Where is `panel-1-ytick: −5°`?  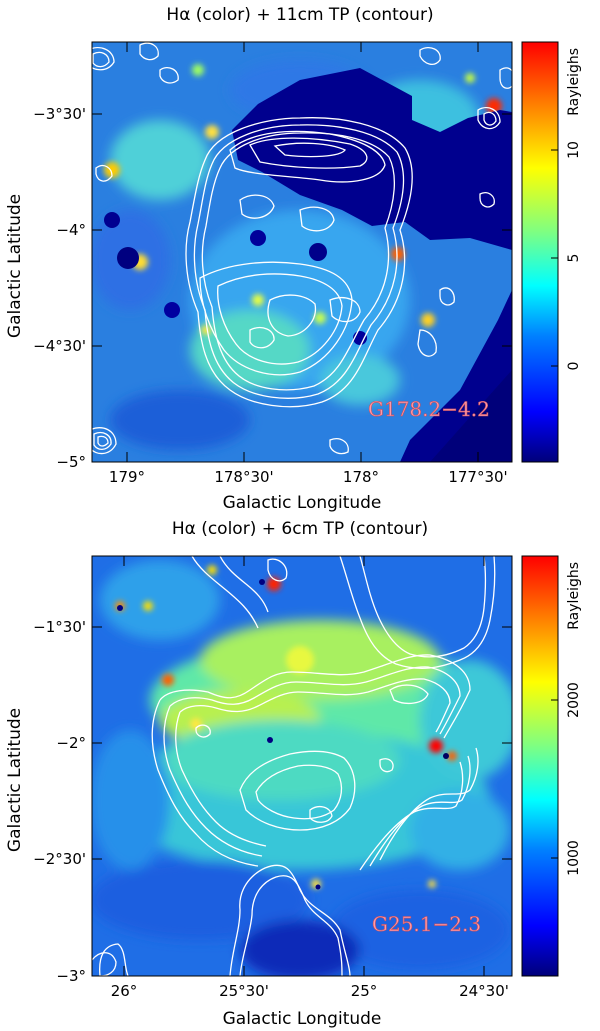 panel-1-ytick: −5° is located at coordinates (71, 462).